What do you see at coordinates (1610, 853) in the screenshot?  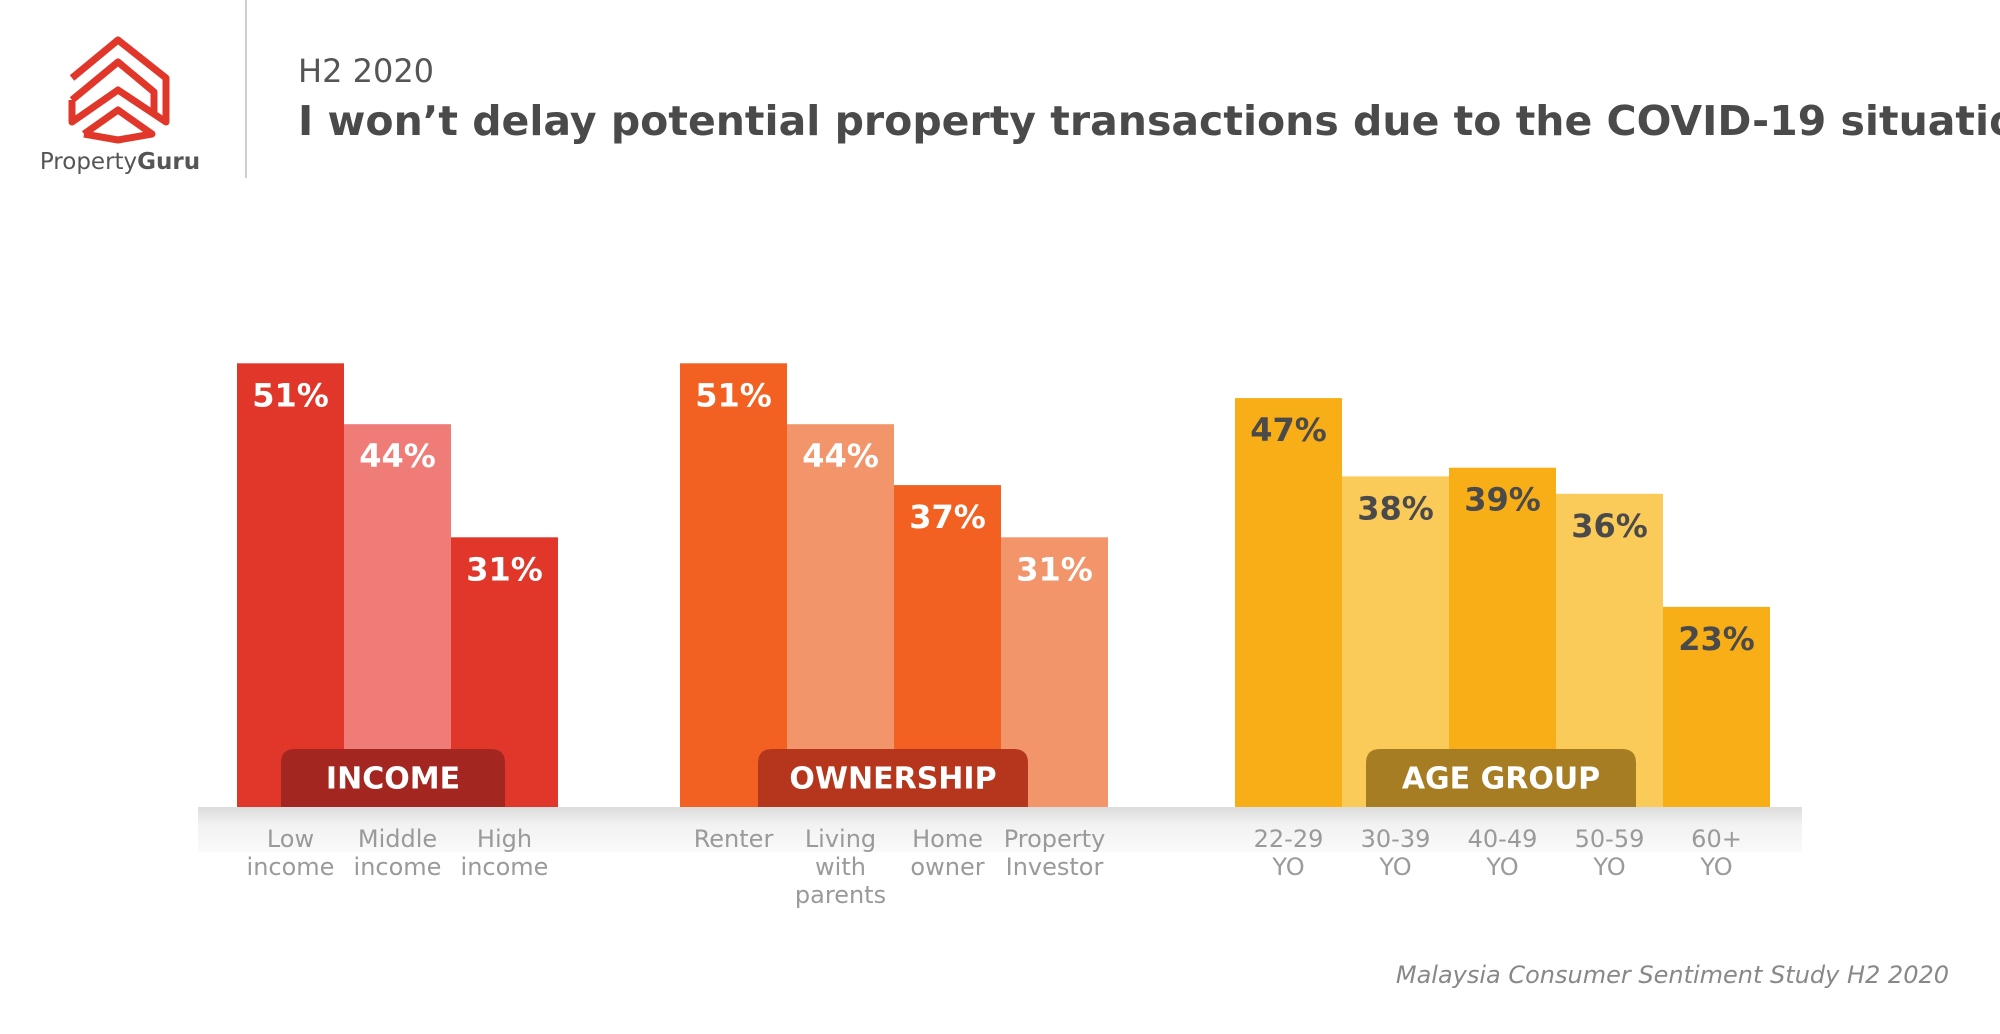 I see `category-label: 50-59 YO` at bounding box center [1610, 853].